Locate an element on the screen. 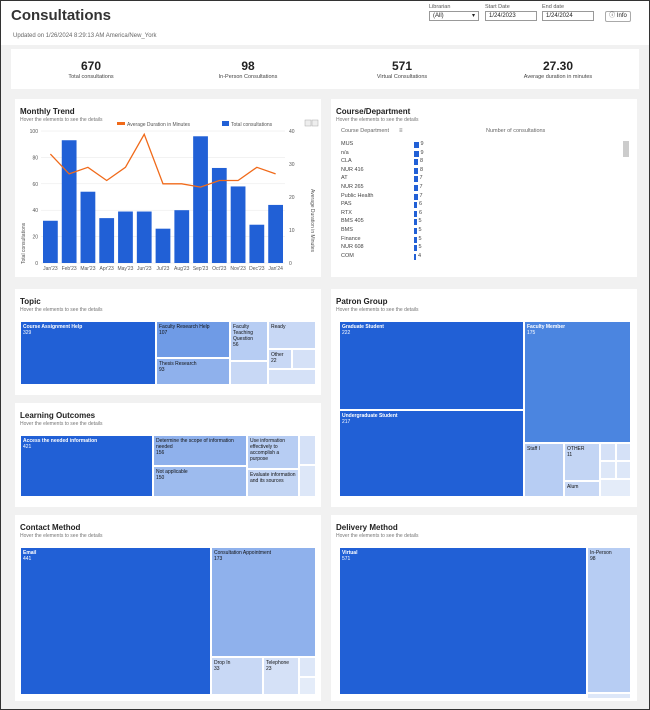  treemap-cell: Other 22 is located at coordinates (280, 359).